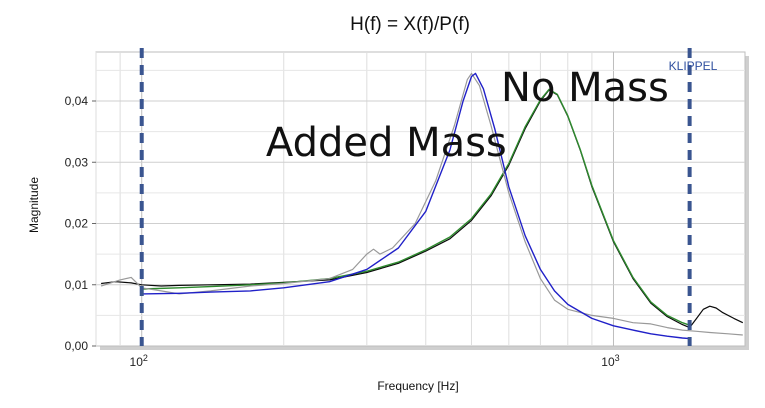  I want to click on x-tick-labels: 10² 10³, so click(375, 361).